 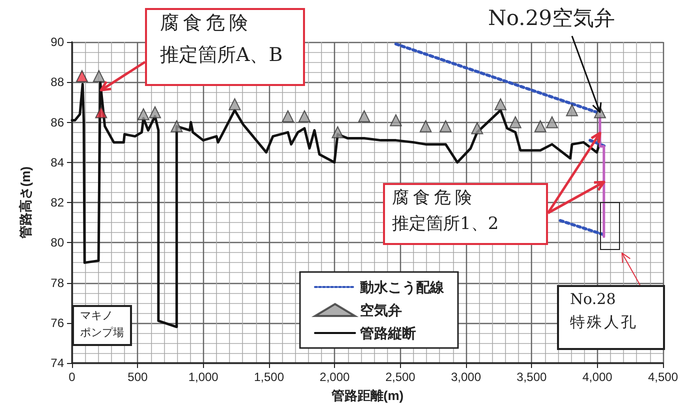 What do you see at coordinates (532, 377) in the screenshot?
I see `x-tick-label: 3,500` at bounding box center [532, 377].